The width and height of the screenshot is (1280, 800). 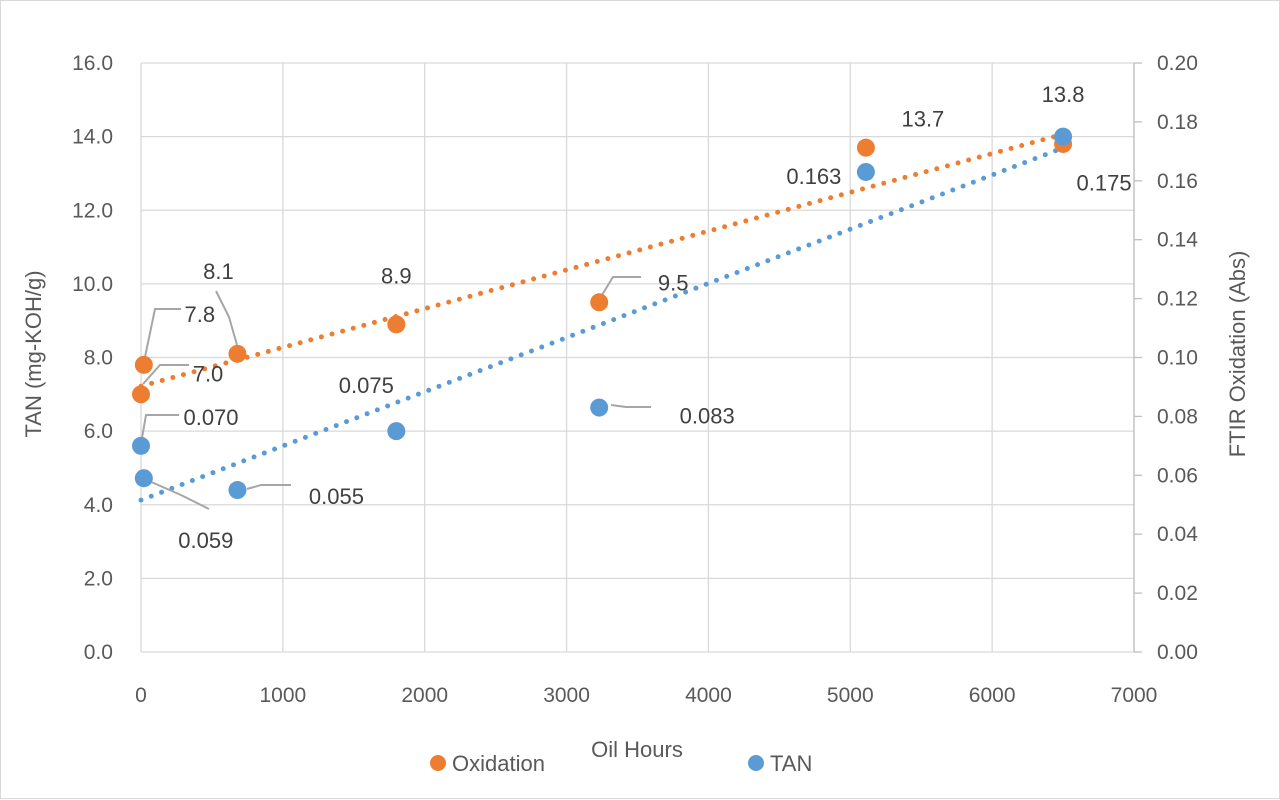 What do you see at coordinates (208, 373) in the screenshot?
I see `data-label-oxidation: 7.0` at bounding box center [208, 373].